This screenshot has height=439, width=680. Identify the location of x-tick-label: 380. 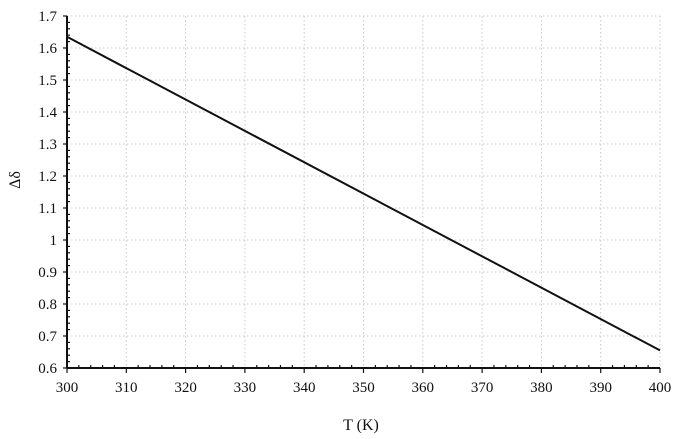
(541, 388).